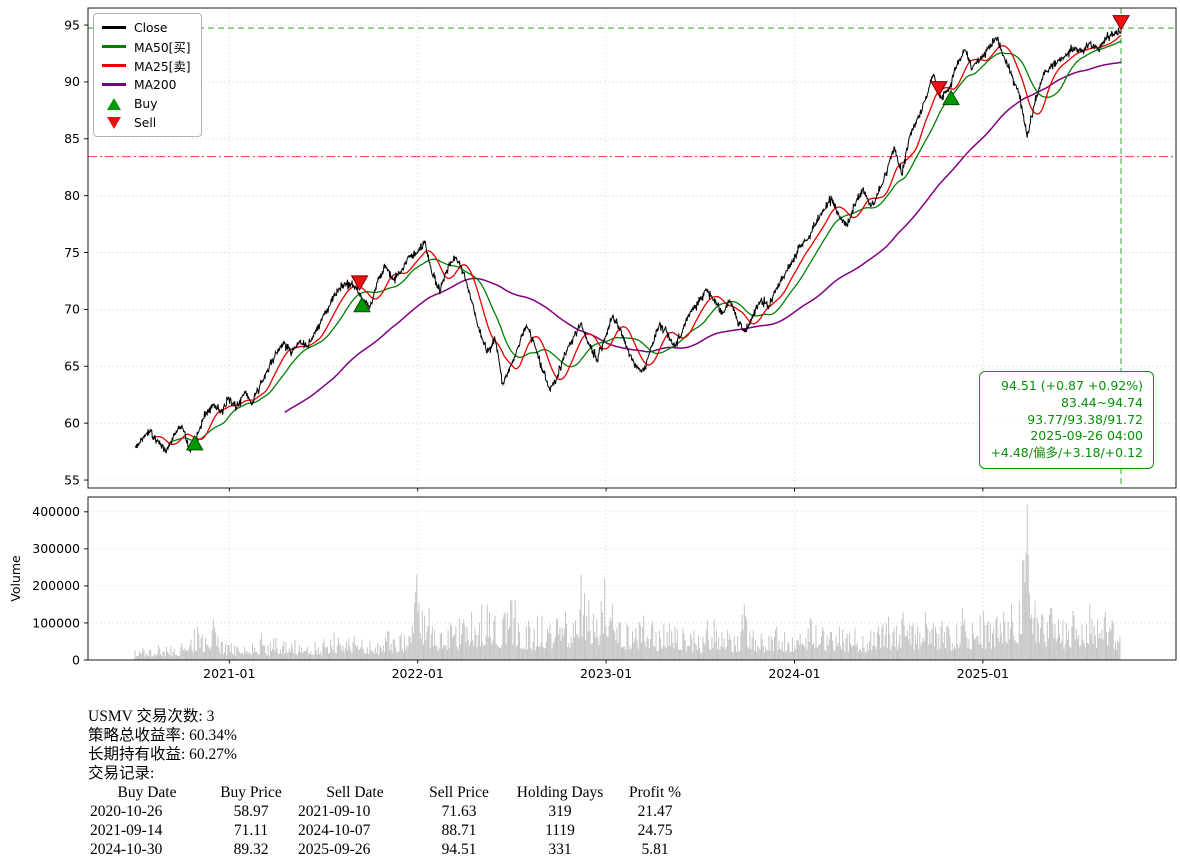 The image size is (1180, 859). Describe the element at coordinates (56, 585) in the screenshot. I see `svg-text: 200000` at that location.